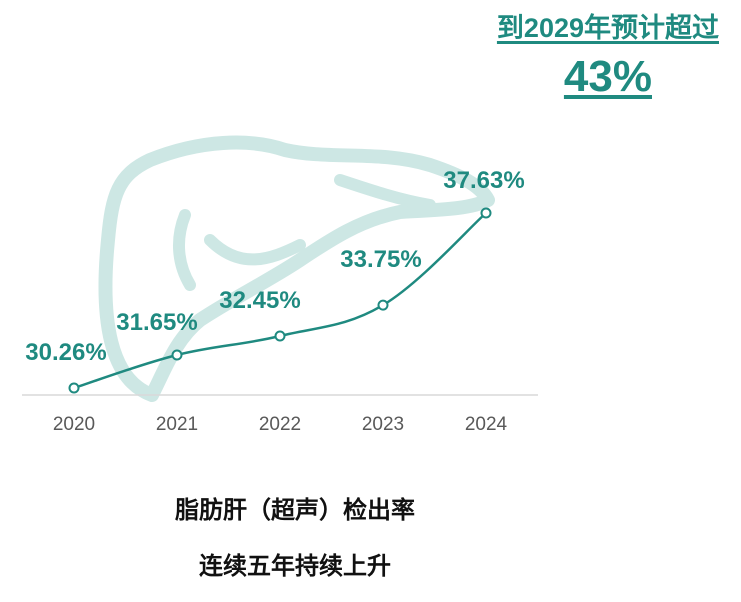  I want to click on headline-forecast-value: 43%, so click(607, 76).